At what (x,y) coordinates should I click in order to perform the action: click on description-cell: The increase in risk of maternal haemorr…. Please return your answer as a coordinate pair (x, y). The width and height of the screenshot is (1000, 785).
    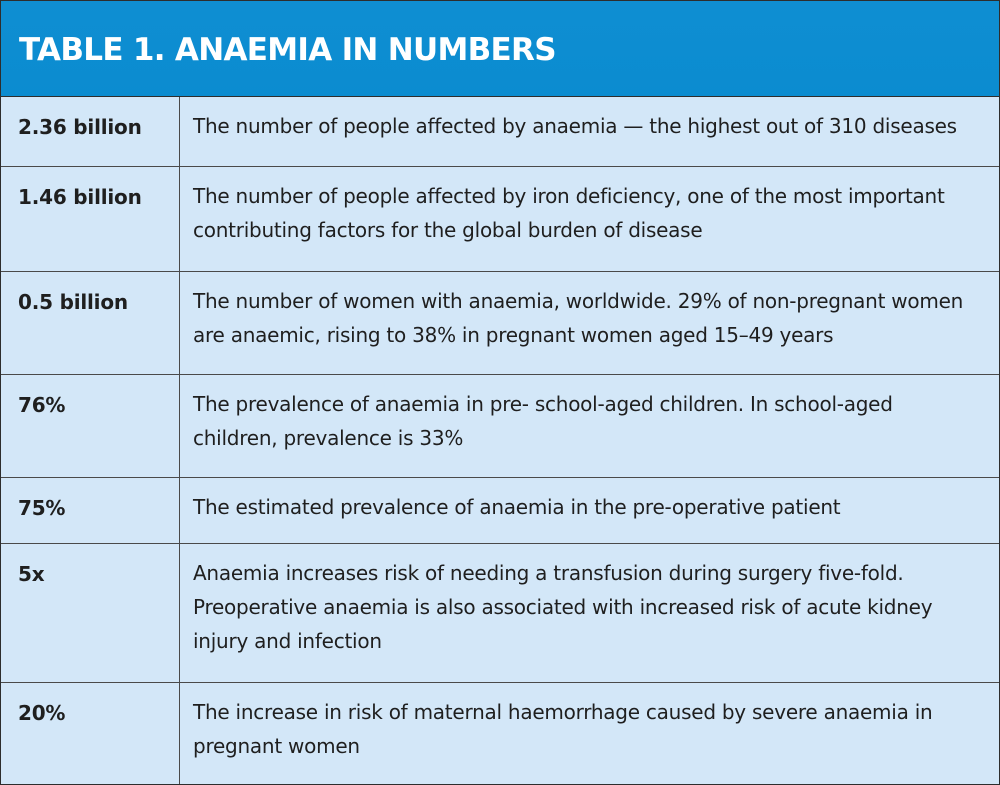
    Looking at the image, I should click on (563, 729).